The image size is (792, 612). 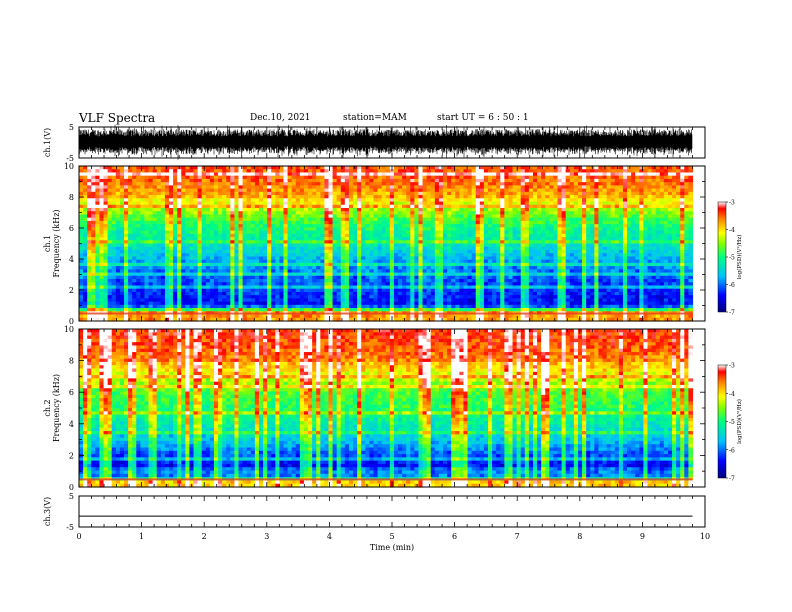 I want to click on ch1-spectrogram-colorbar-label: log(PSD)(V²/Hz), so click(x=739, y=257).